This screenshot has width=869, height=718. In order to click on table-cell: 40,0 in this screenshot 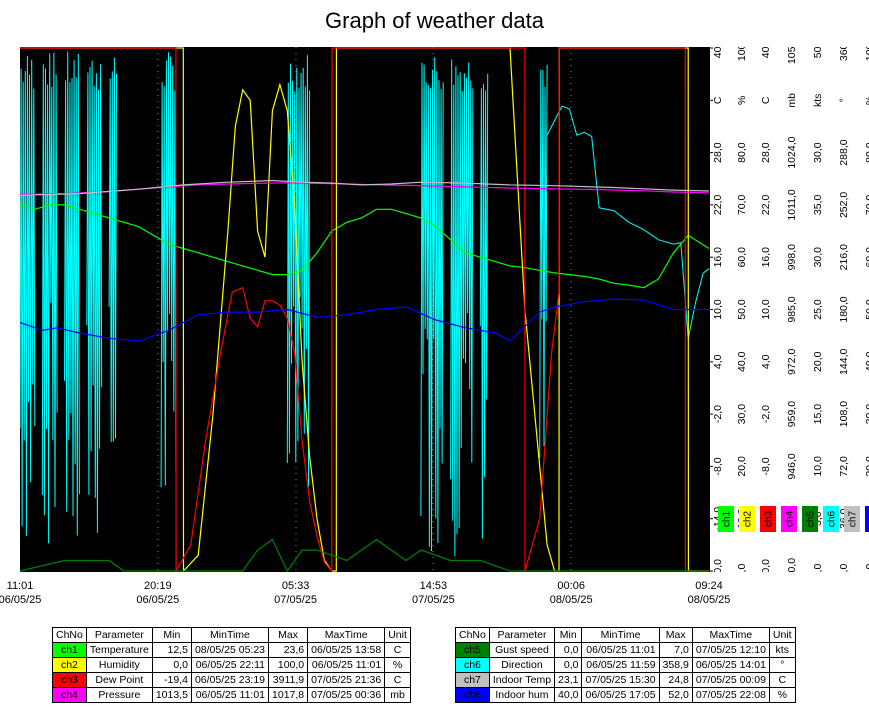, I will do `click(568, 695)`.